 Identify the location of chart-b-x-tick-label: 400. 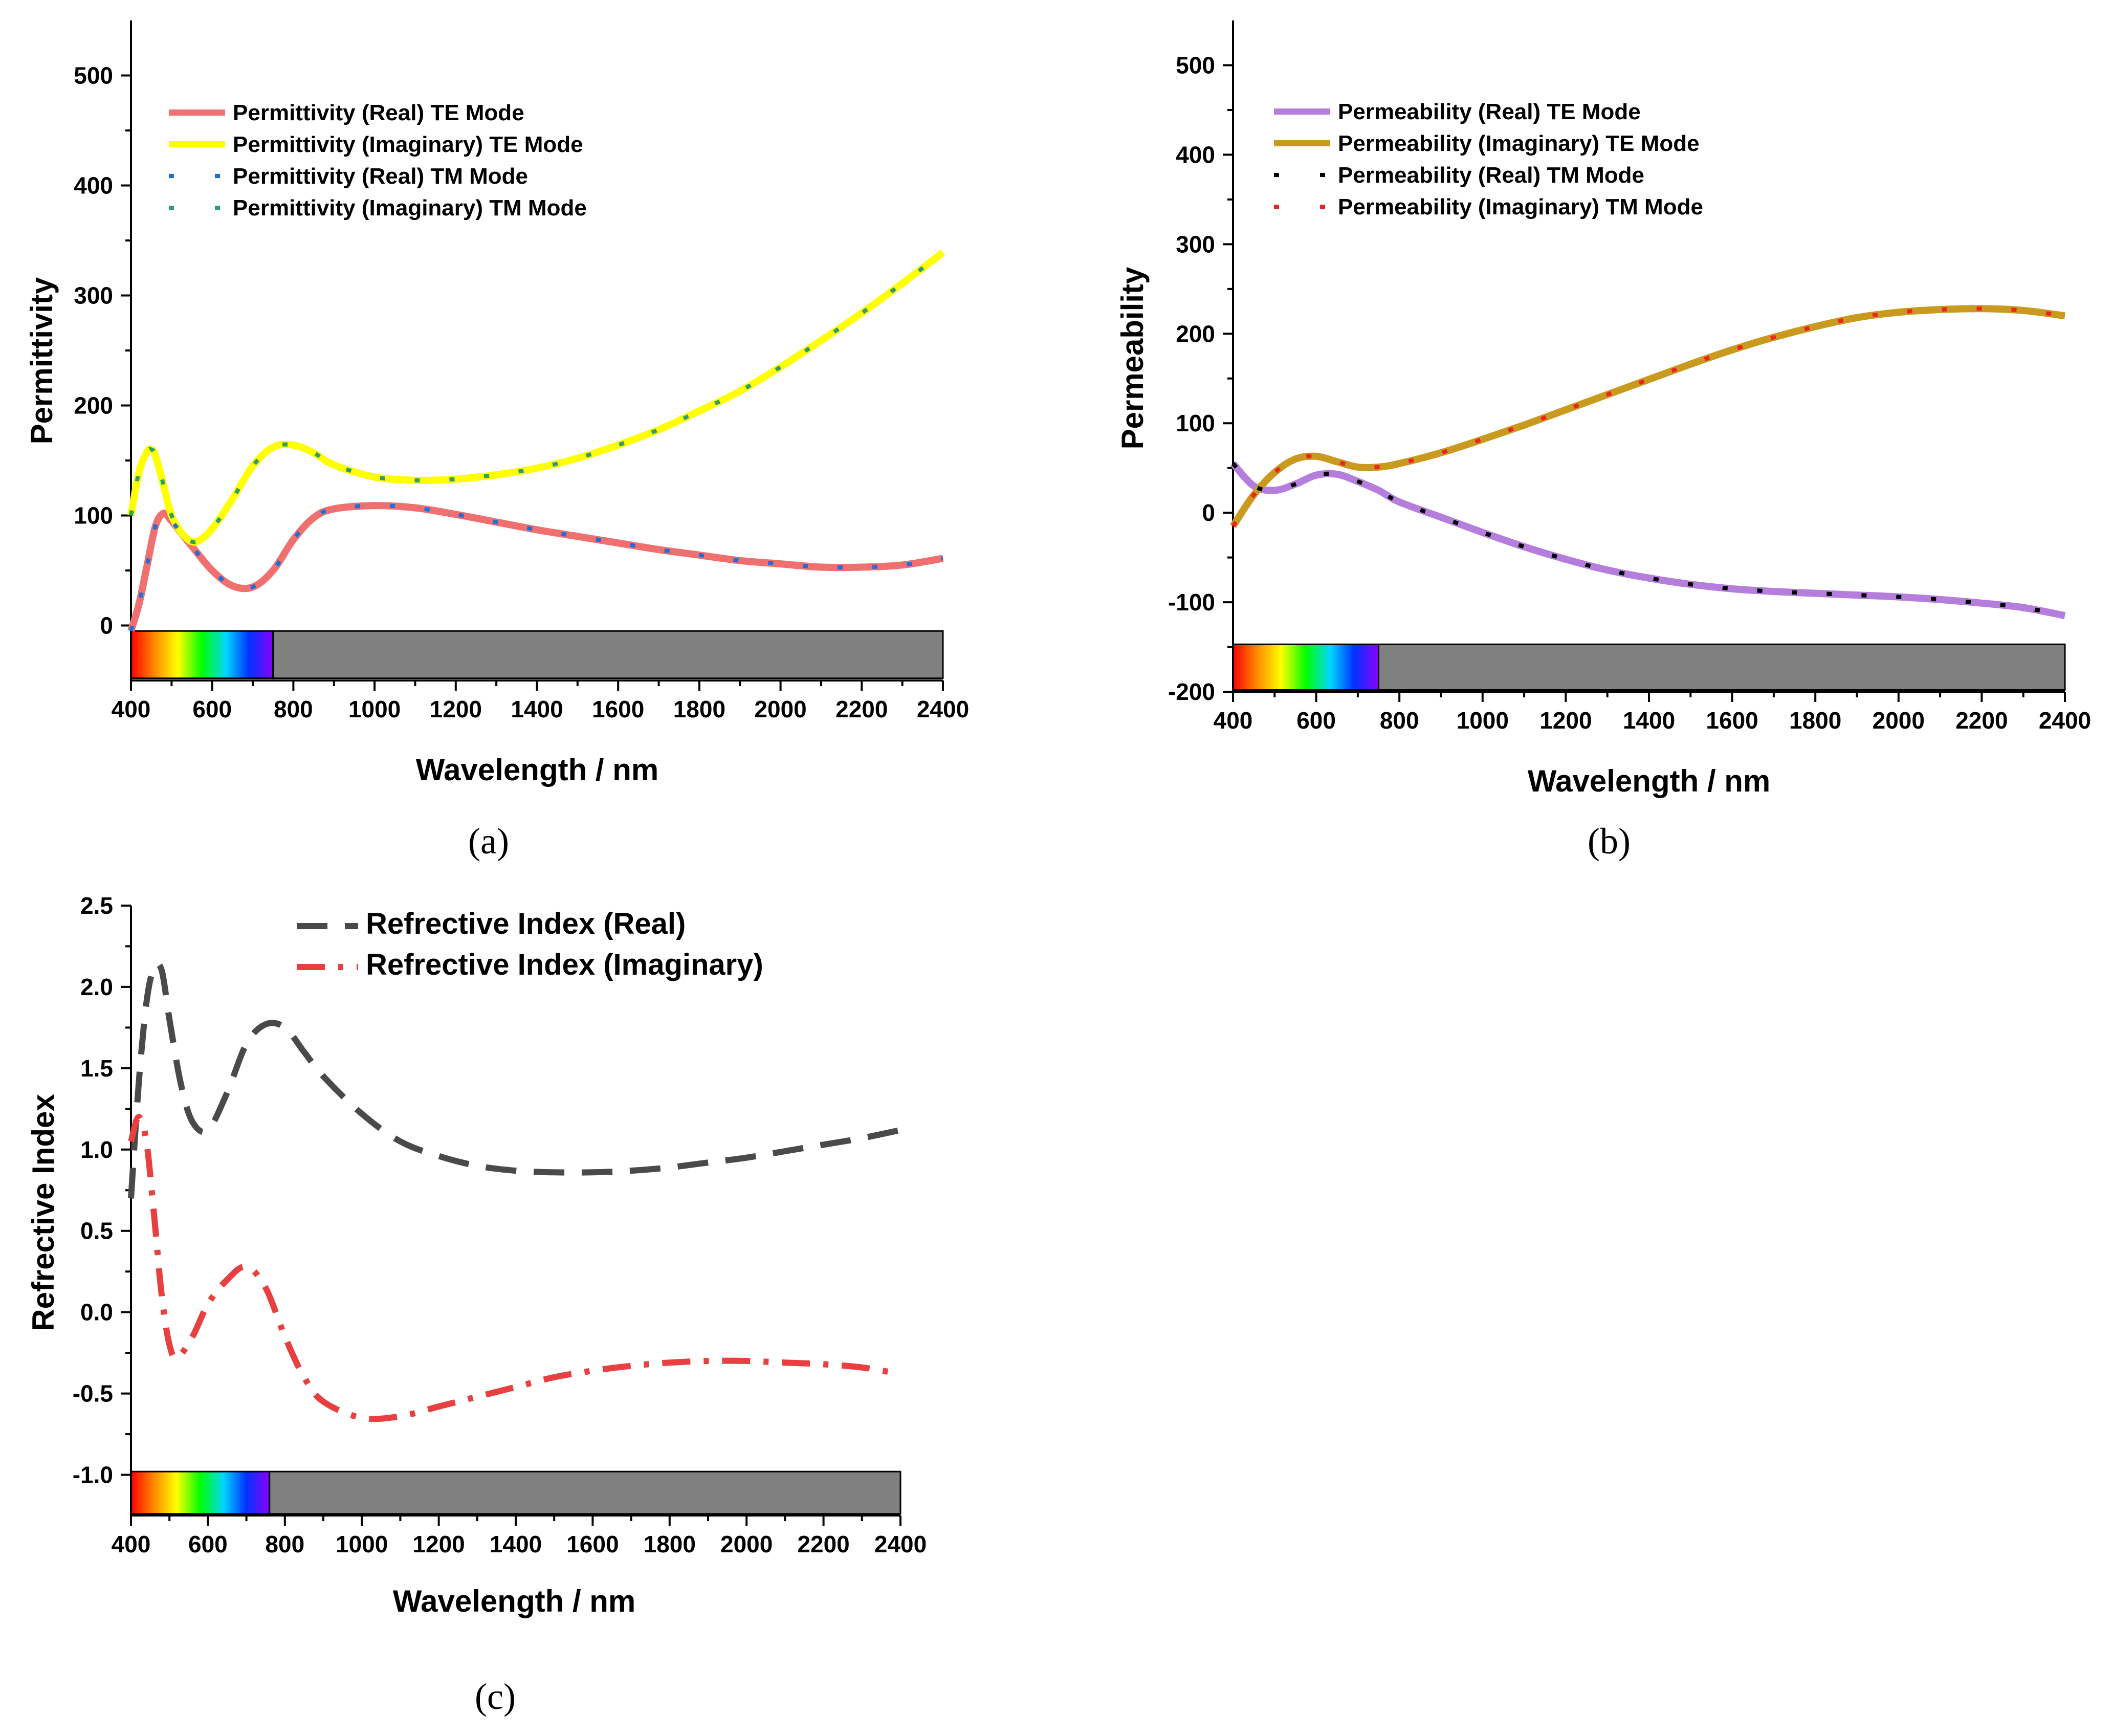
(1234, 720).